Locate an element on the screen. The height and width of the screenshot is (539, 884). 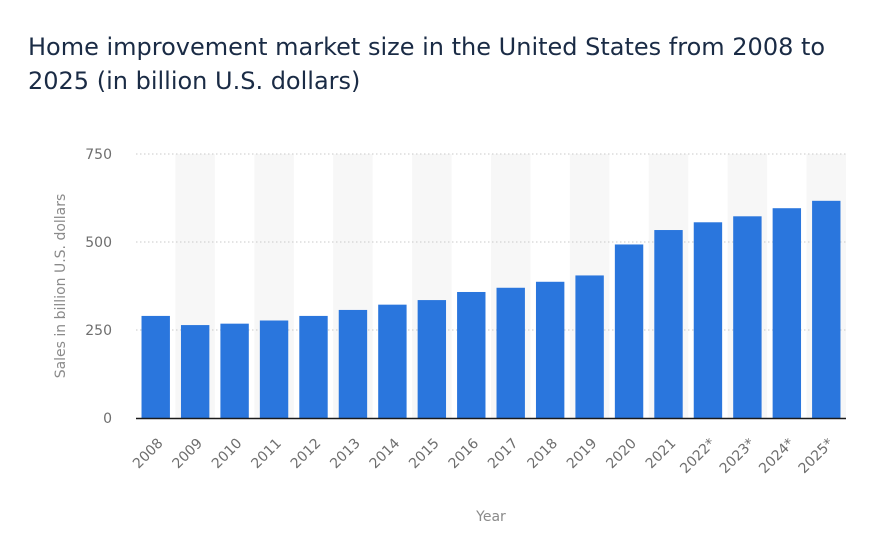
y-axis-ticks: 0 250 500 750 is located at coordinates (98, 287).